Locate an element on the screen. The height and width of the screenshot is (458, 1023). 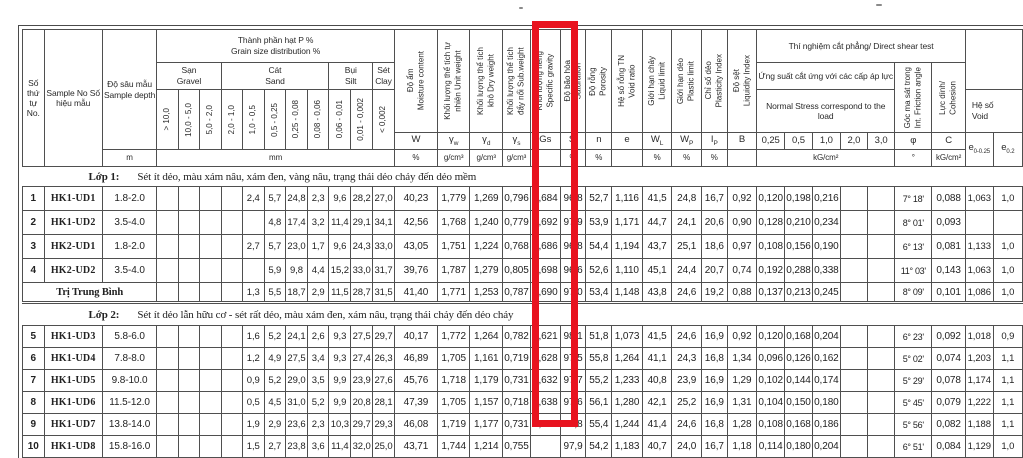
cell-friction-angle: 8° 01' is located at coordinates (913, 222).